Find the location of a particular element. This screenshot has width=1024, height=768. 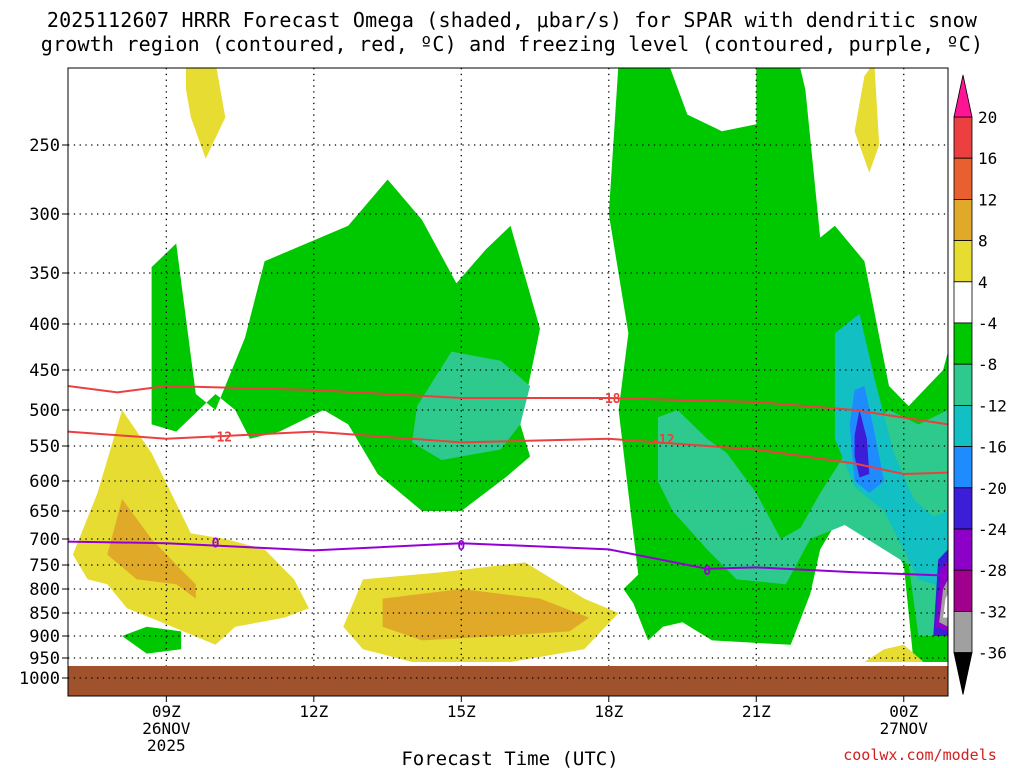

x-tick-year: 2025 is located at coordinates (166, 745).